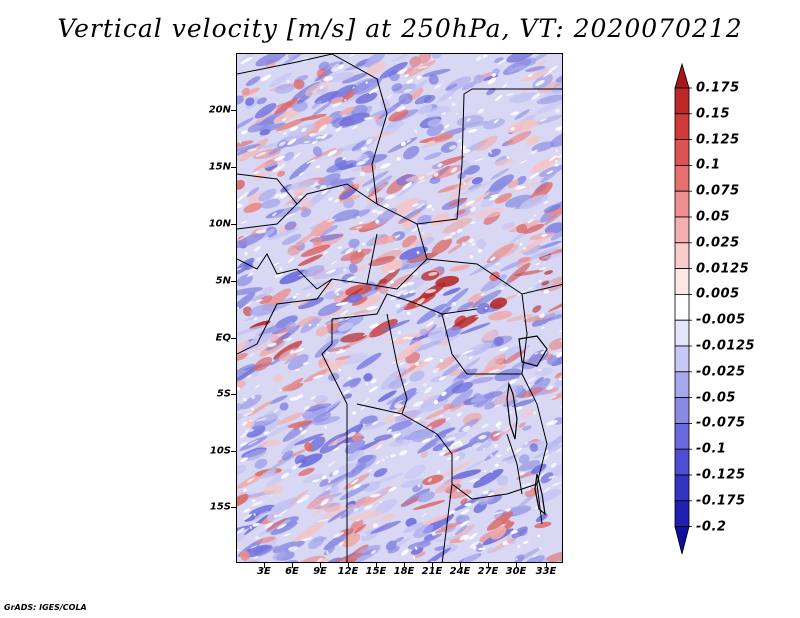 The width and height of the screenshot is (800, 618). I want to click on lat-label-5s: 5S, so click(223, 394).